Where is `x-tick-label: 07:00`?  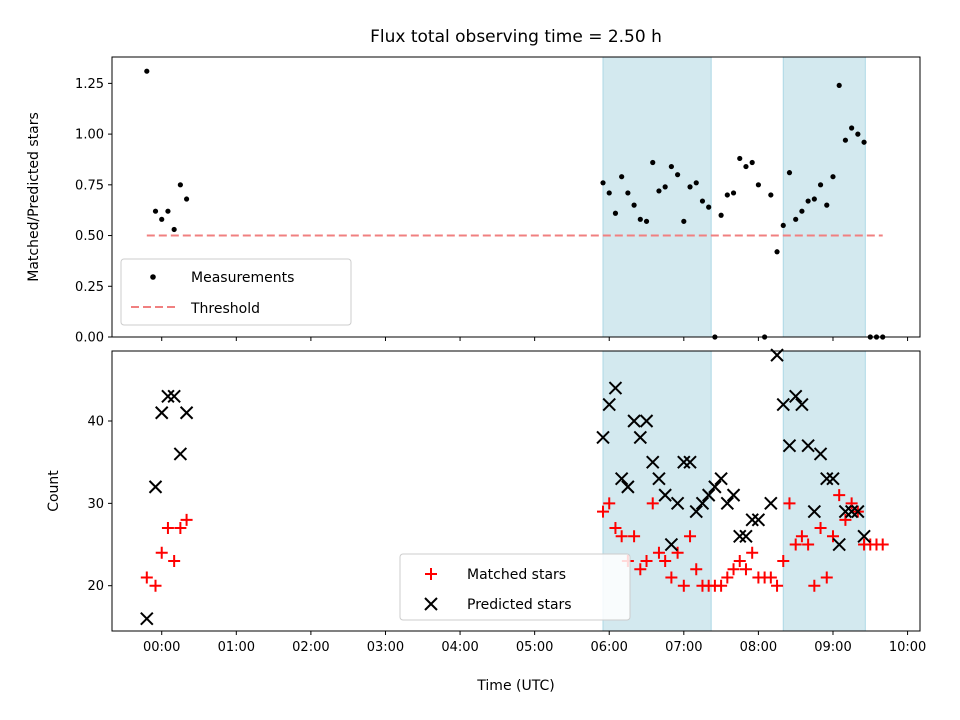
x-tick-label: 07:00 is located at coordinates (683, 647).